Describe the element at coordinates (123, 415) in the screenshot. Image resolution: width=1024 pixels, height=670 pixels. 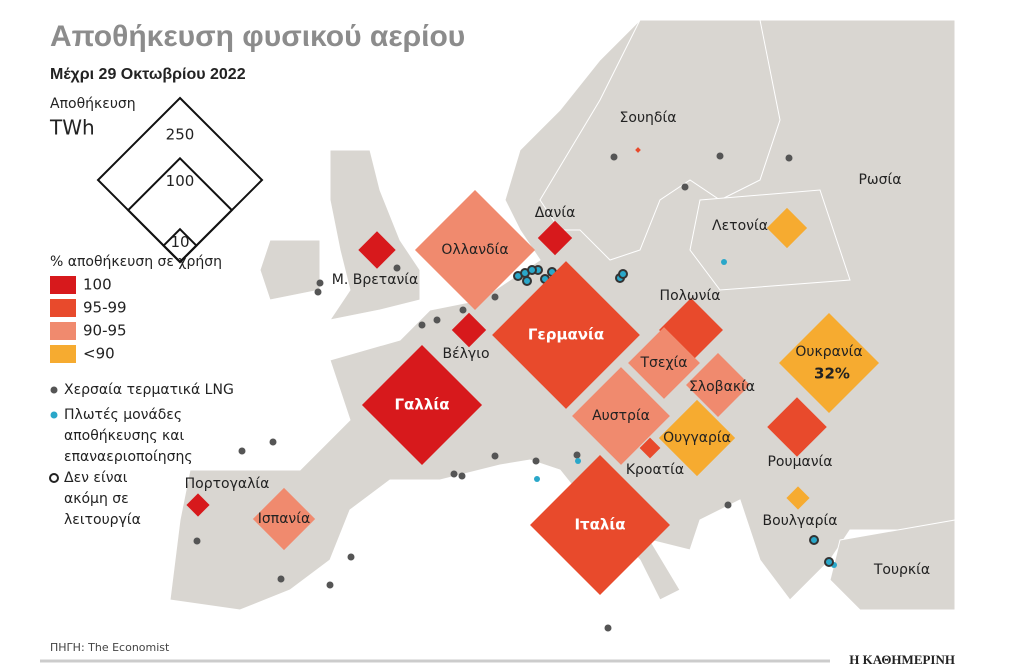
I see `marker-legend-label: Πλωτές μονάδες` at that location.